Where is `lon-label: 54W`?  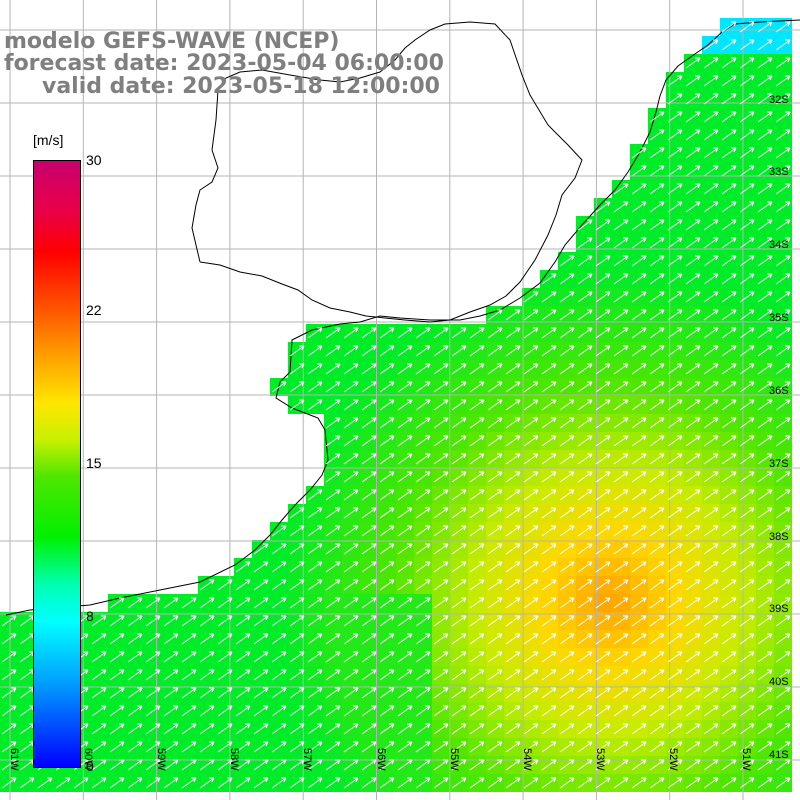 lon-label: 54W is located at coordinates (527, 759).